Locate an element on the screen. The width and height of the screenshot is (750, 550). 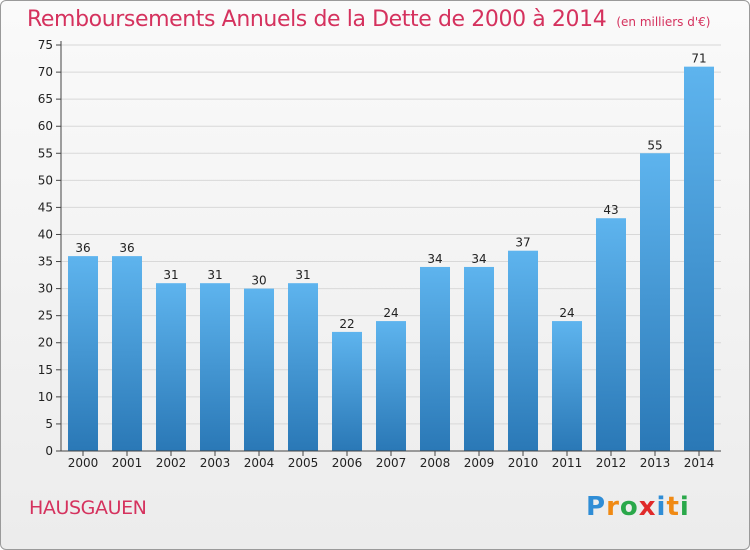
y-axis-ticks: 0 5 10 15 20 25 30 35 40 45 50 55 60 65 70 75 is located at coordinates (49, 248).